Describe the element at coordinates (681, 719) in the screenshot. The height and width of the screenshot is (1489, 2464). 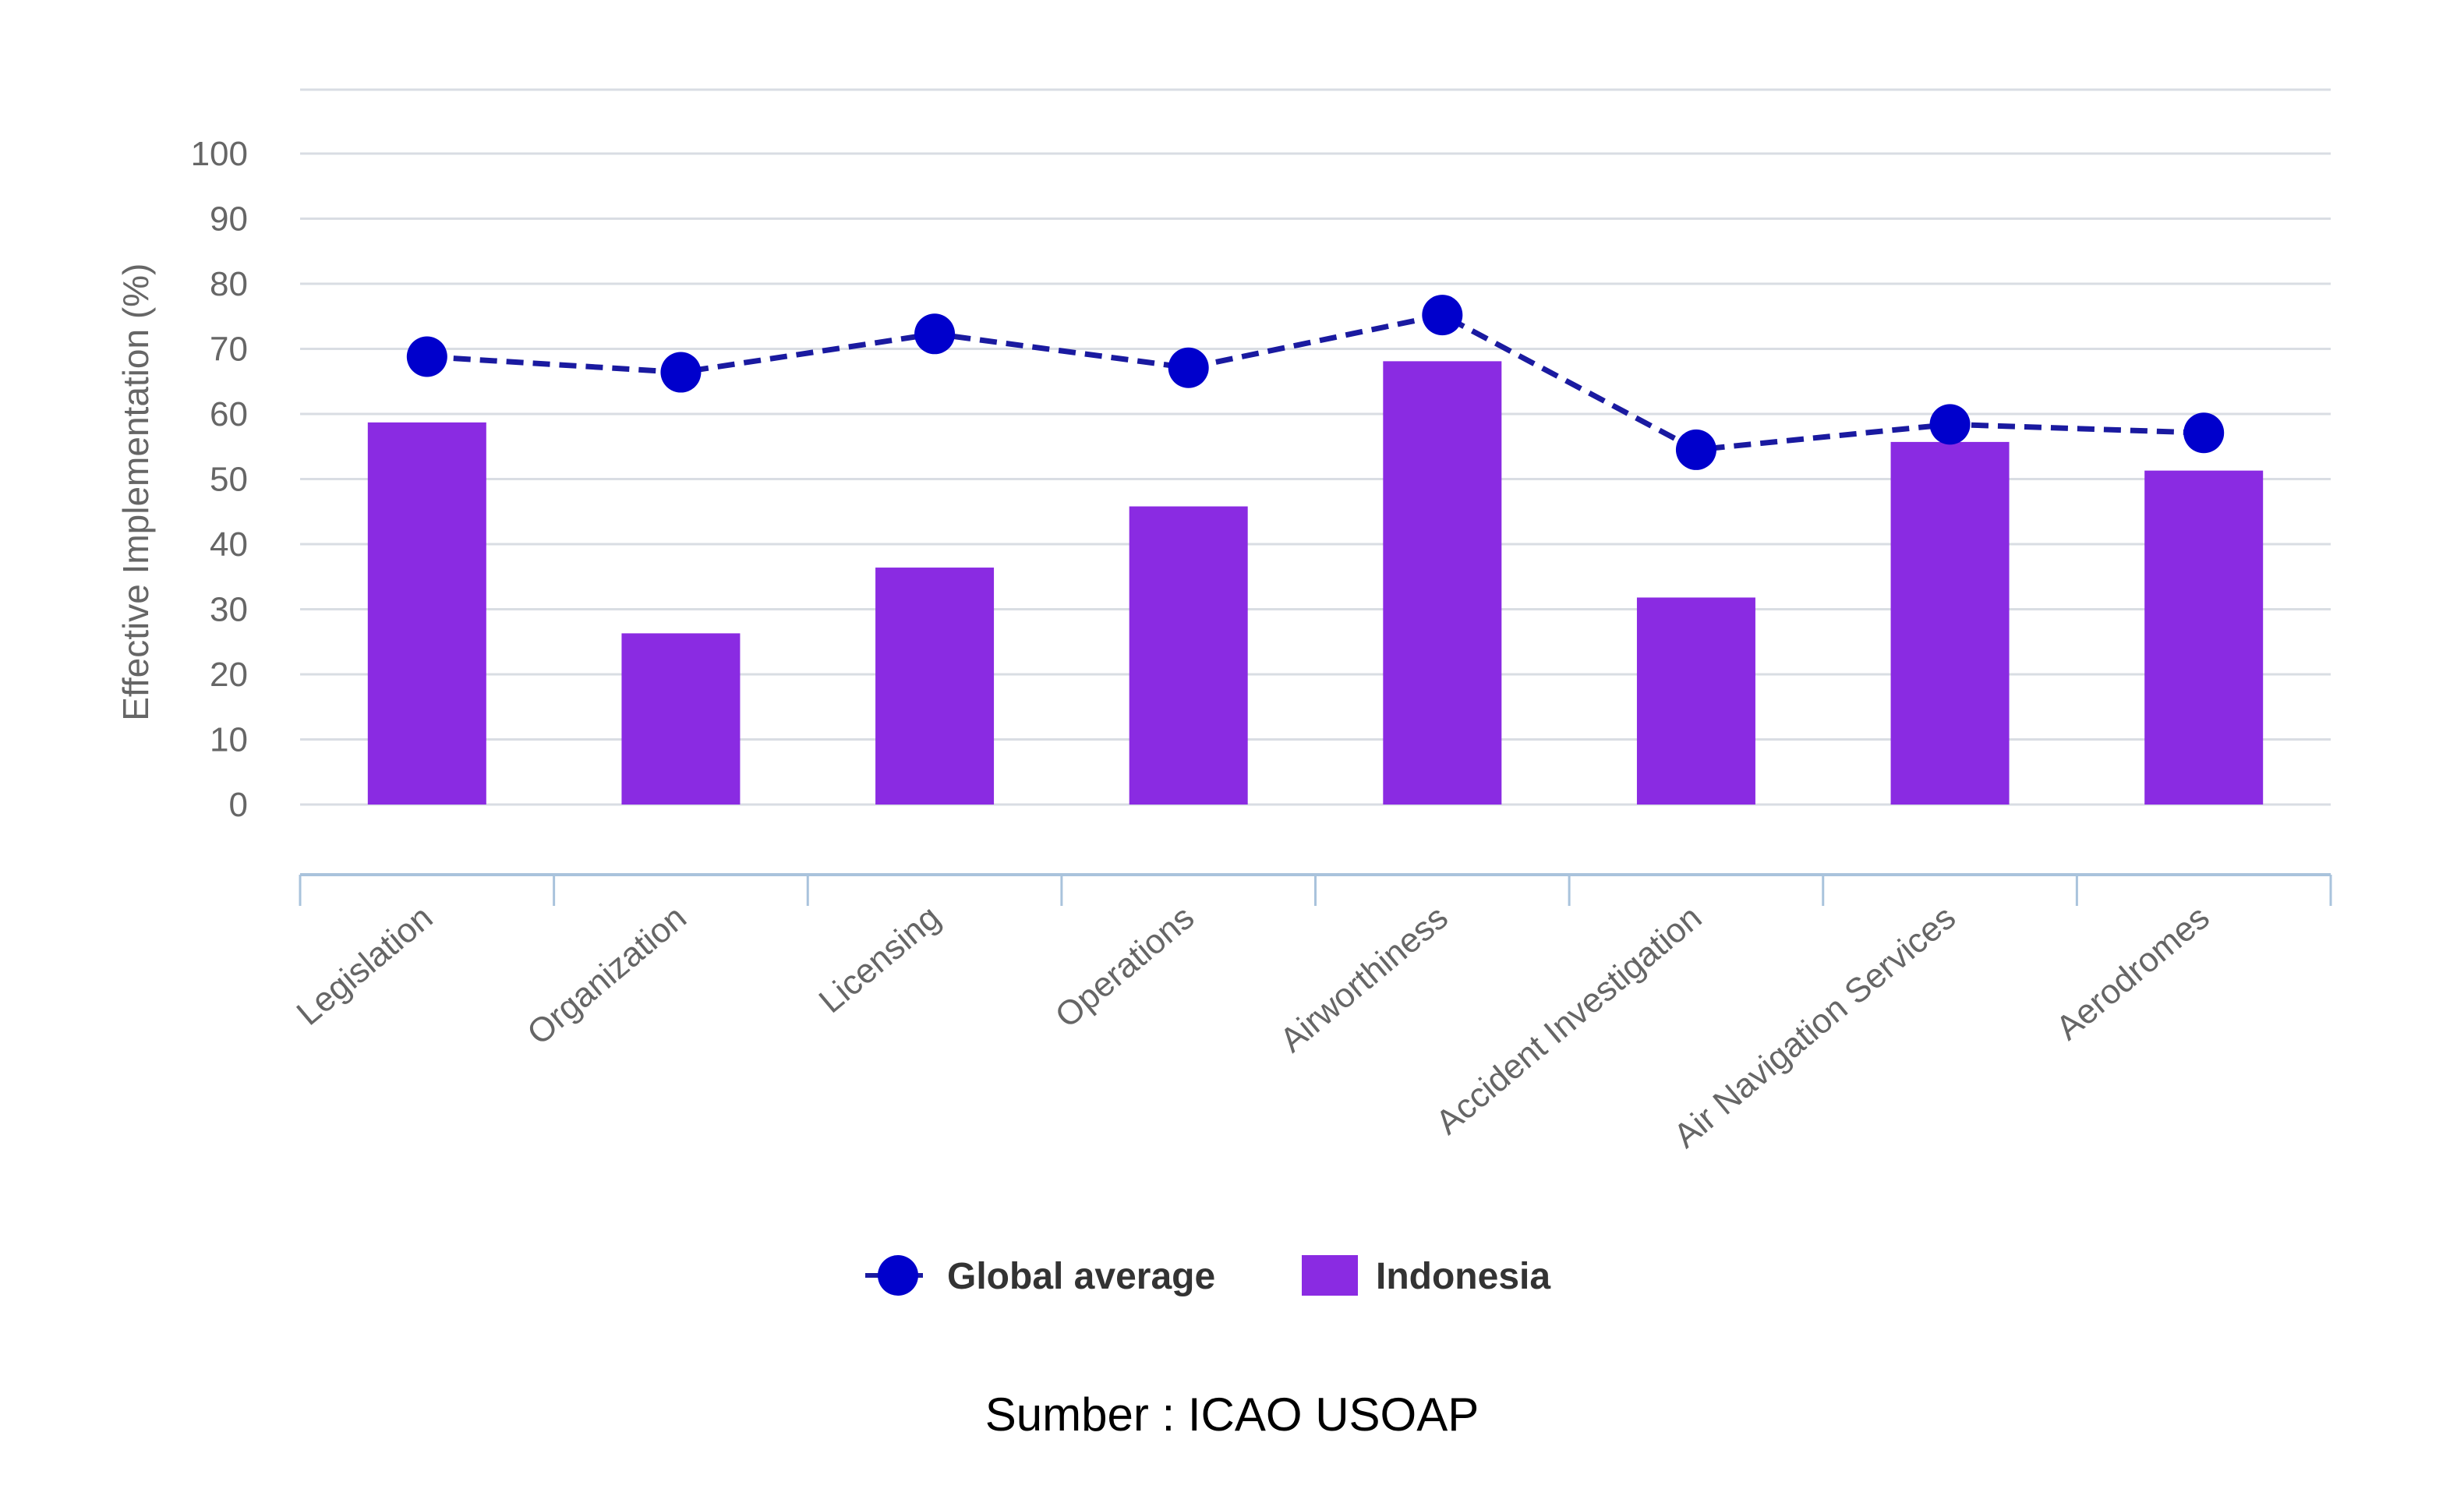
I see `bar-organization` at that location.